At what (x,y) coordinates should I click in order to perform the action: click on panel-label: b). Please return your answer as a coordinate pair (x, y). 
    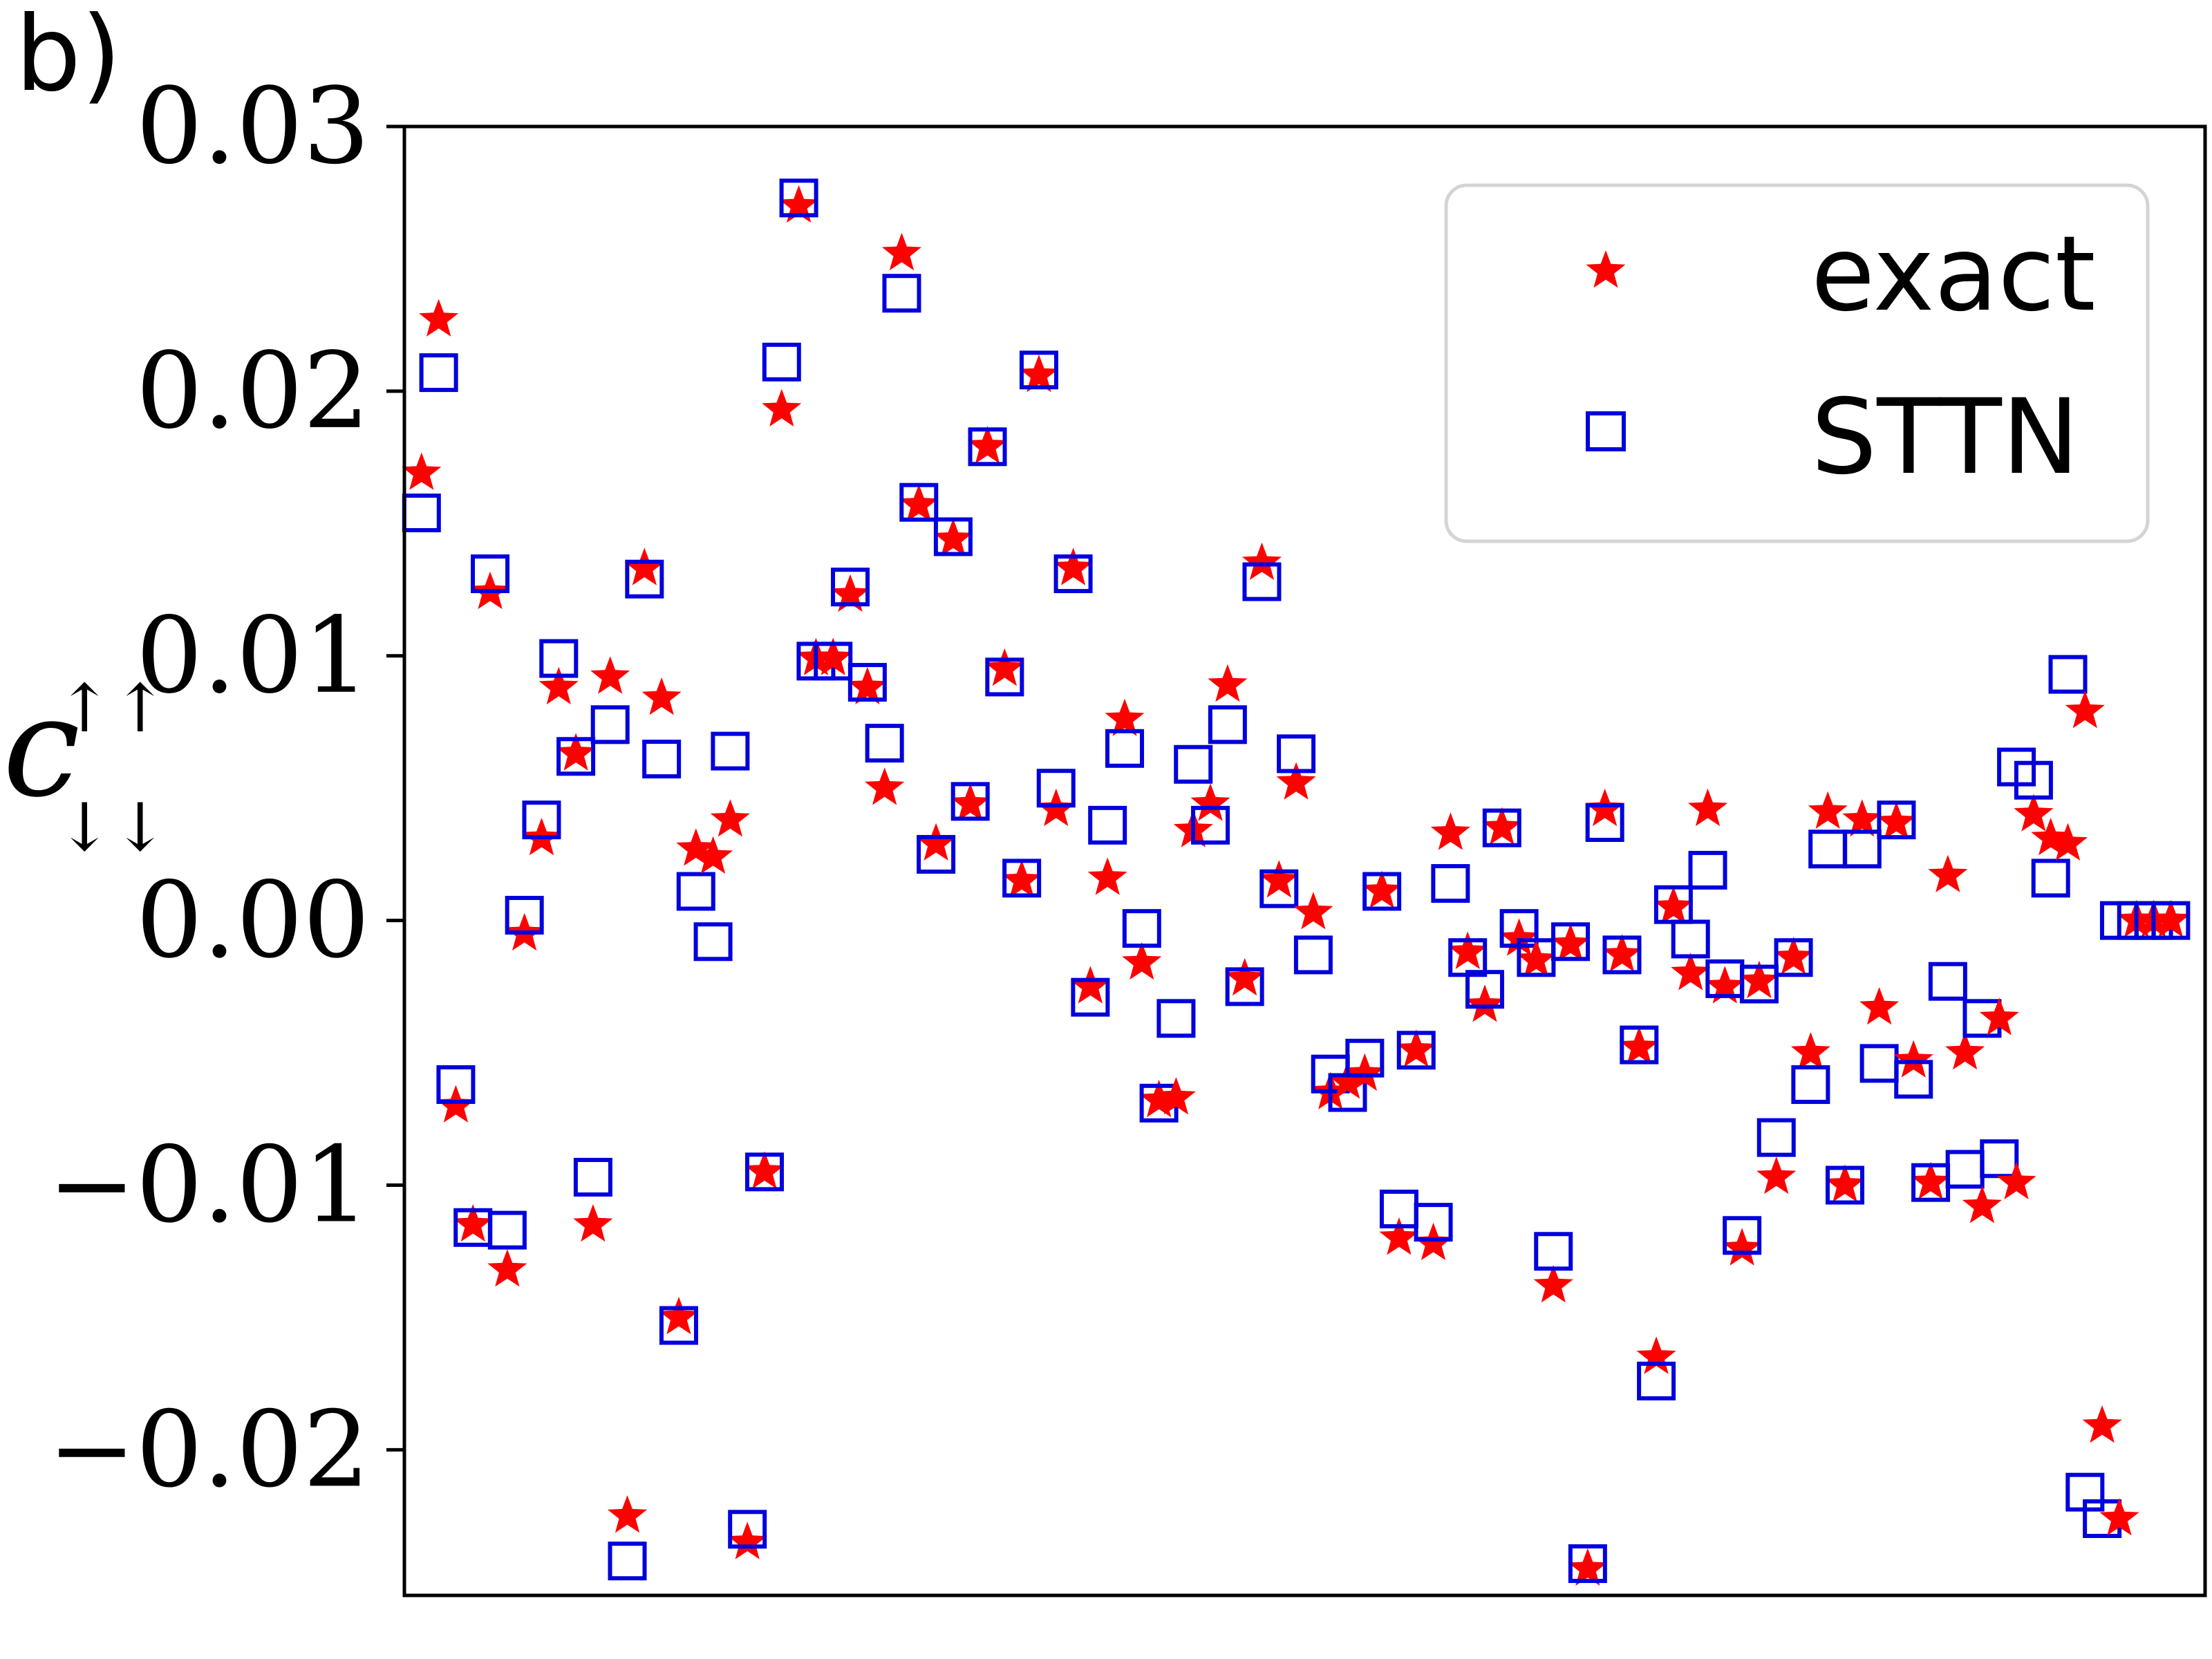
    Looking at the image, I should click on (68, 57).